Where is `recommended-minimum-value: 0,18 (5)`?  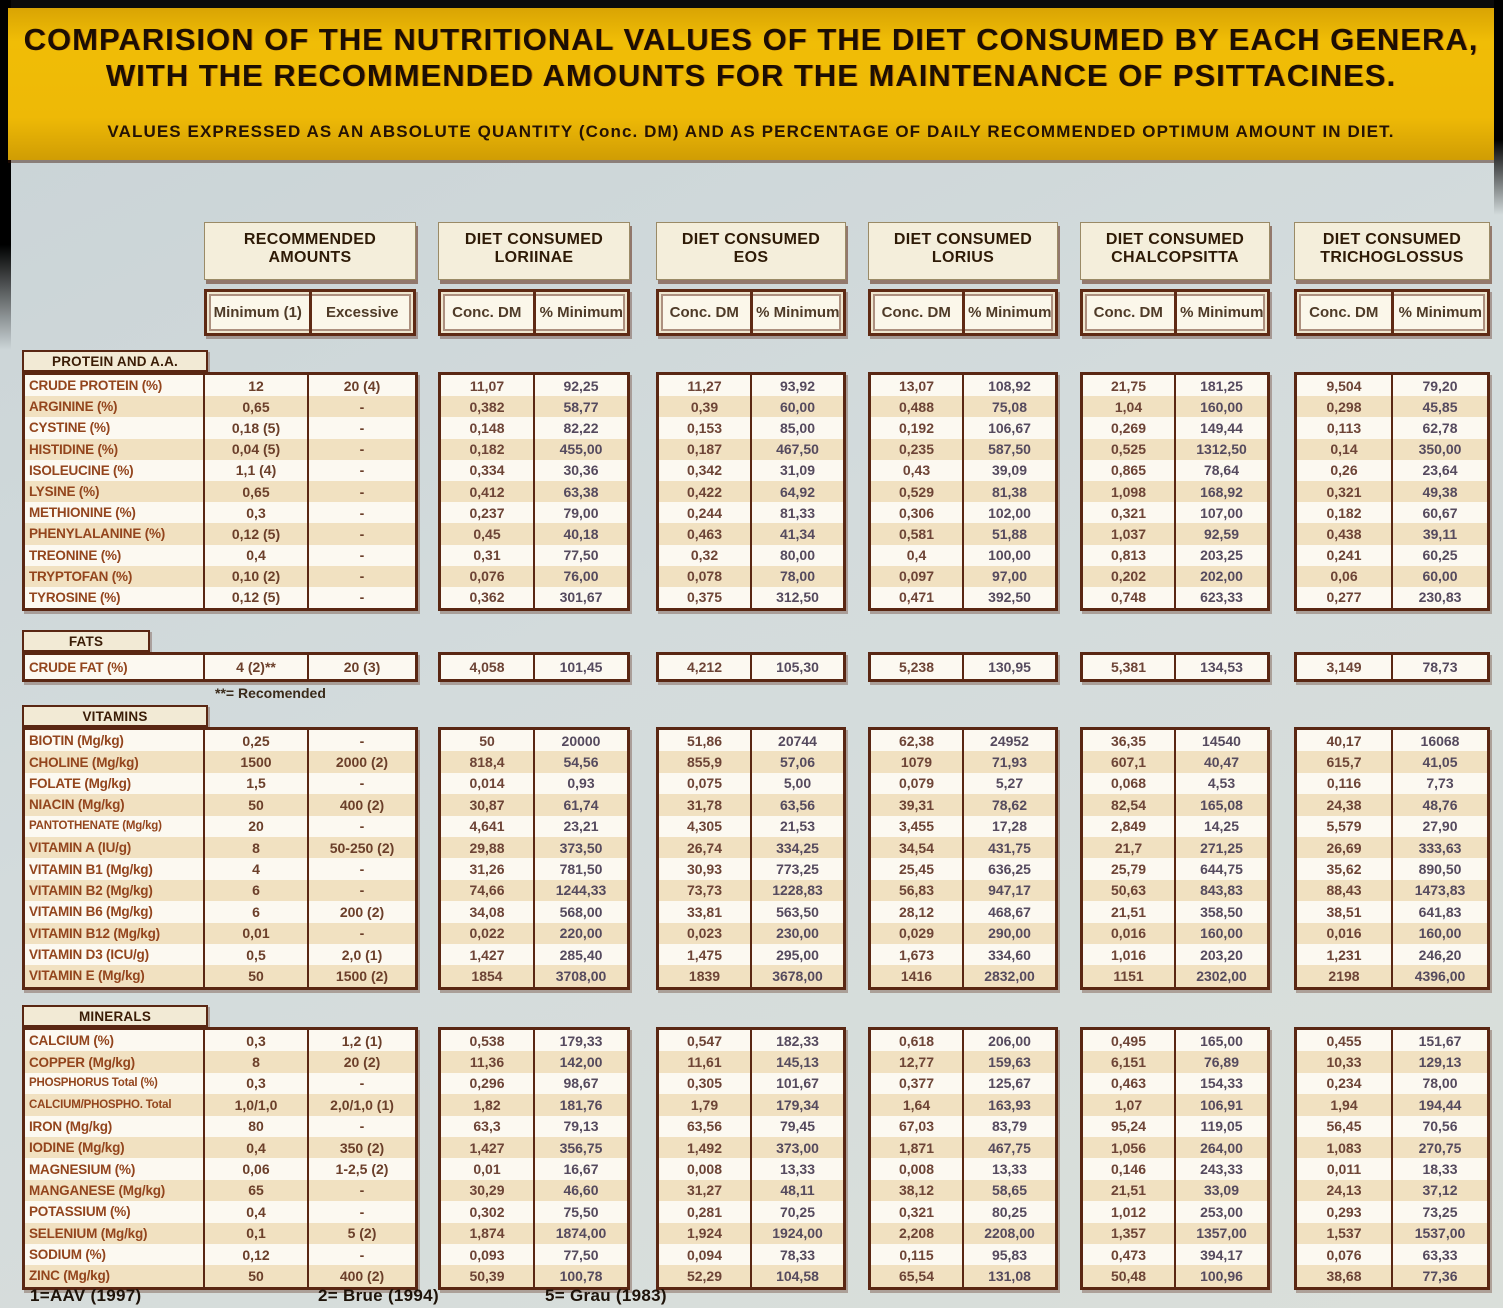
recommended-minimum-value: 0,18 (5) is located at coordinates (257, 428).